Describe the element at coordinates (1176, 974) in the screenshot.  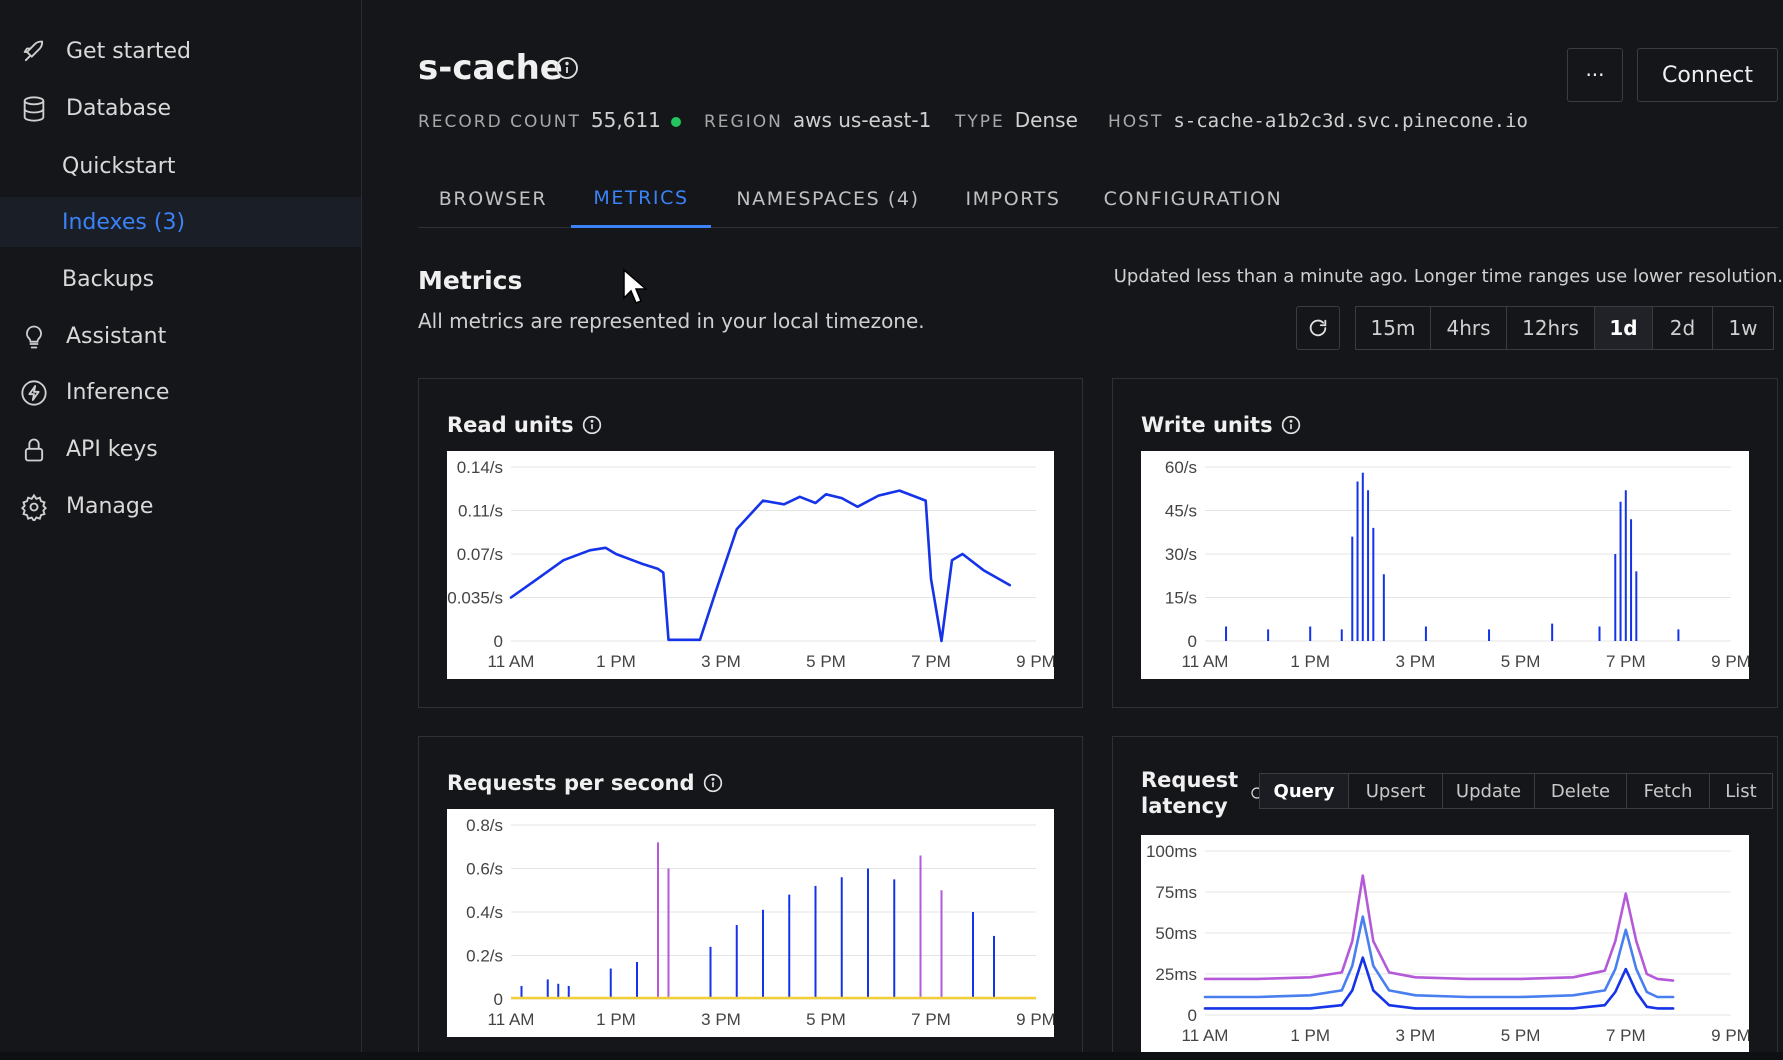
I see `y-tick-label: 25ms` at that location.